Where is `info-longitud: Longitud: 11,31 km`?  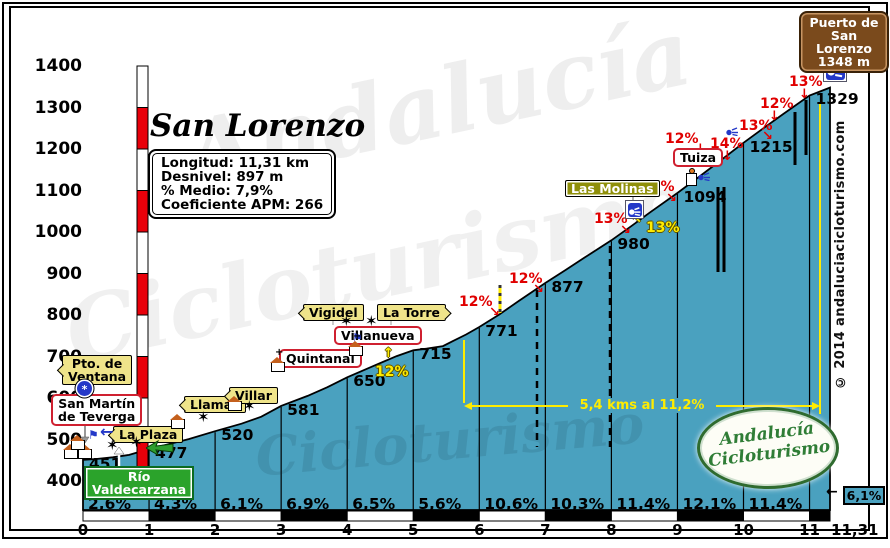
info-longitud: Longitud: 11,31 km is located at coordinates (235, 163).